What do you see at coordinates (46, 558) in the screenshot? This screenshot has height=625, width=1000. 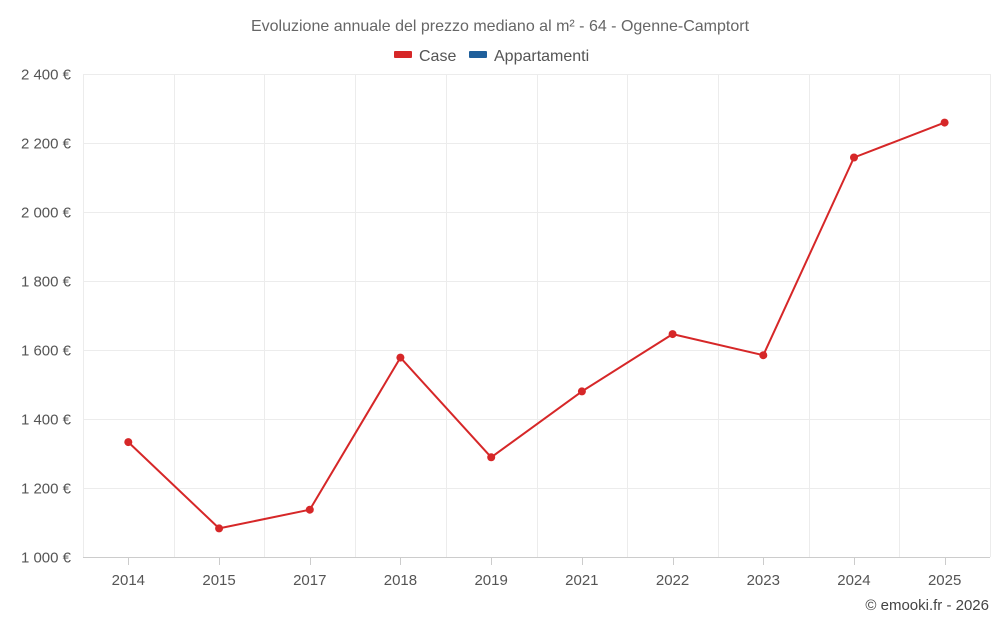 I see `y-tick-label: 1 000 €` at bounding box center [46, 558].